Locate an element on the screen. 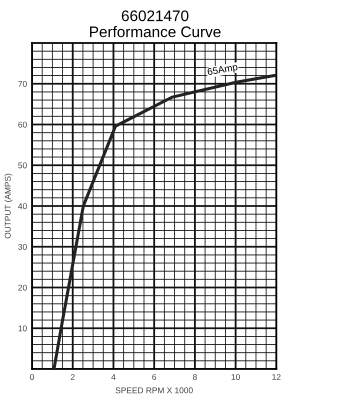  x-tick-label: 0 is located at coordinates (32, 377).